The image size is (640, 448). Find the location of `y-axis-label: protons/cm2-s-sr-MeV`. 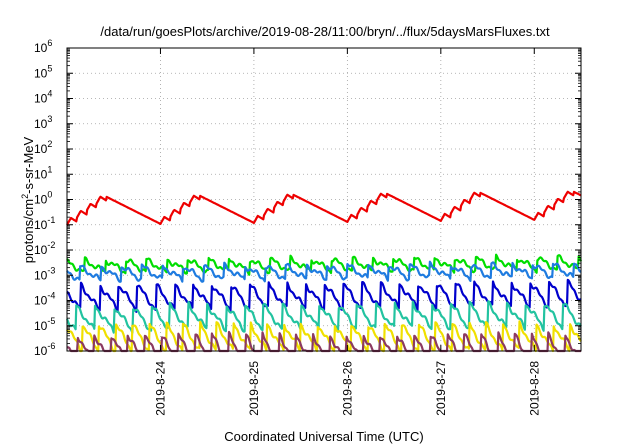

y-axis-label: protons/cm2-s-sr-MeV is located at coordinates (28, 199).